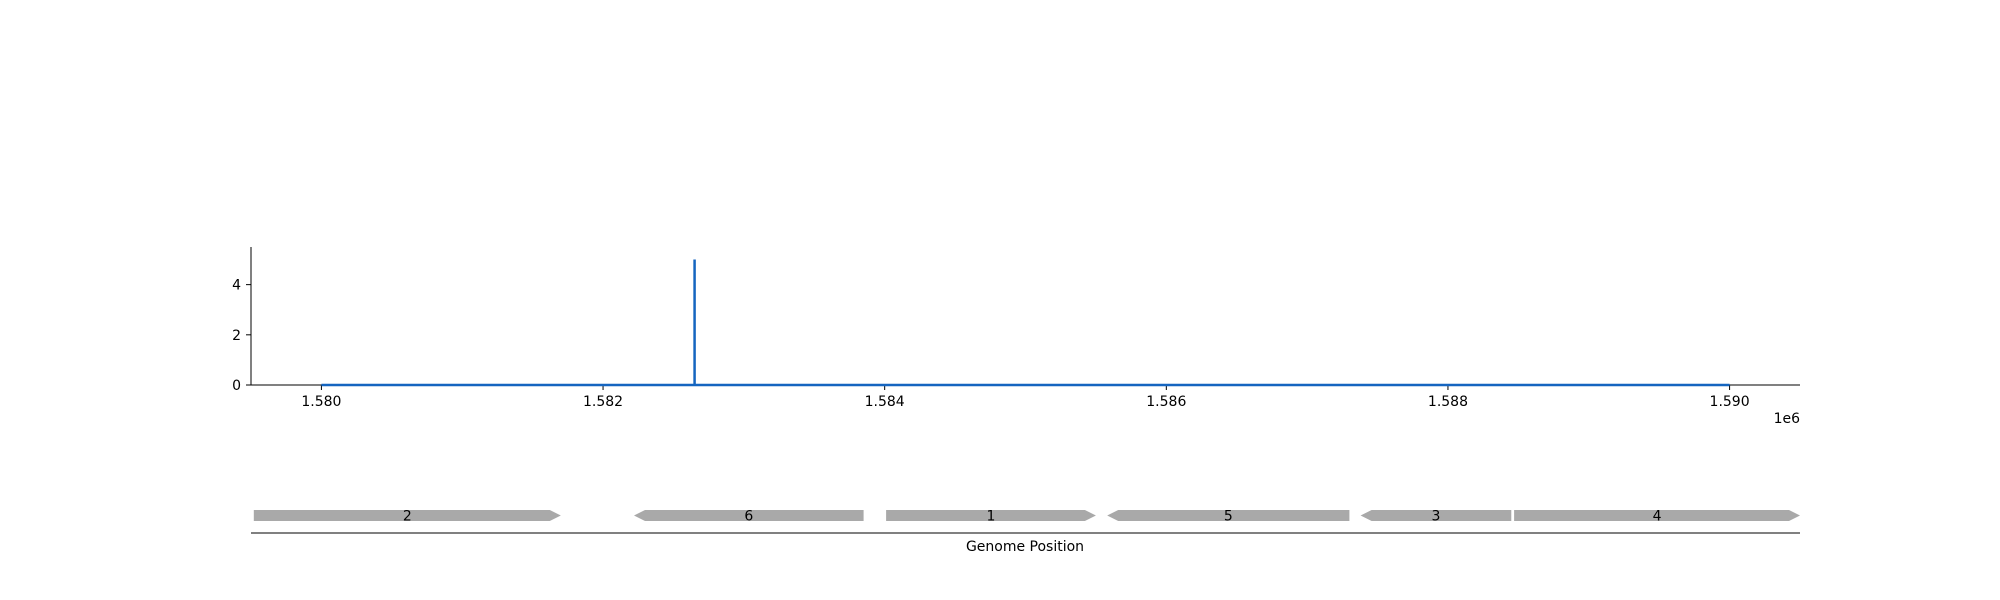 This screenshot has height=600, width=2000. I want to click on gene-label: 6, so click(748, 517).